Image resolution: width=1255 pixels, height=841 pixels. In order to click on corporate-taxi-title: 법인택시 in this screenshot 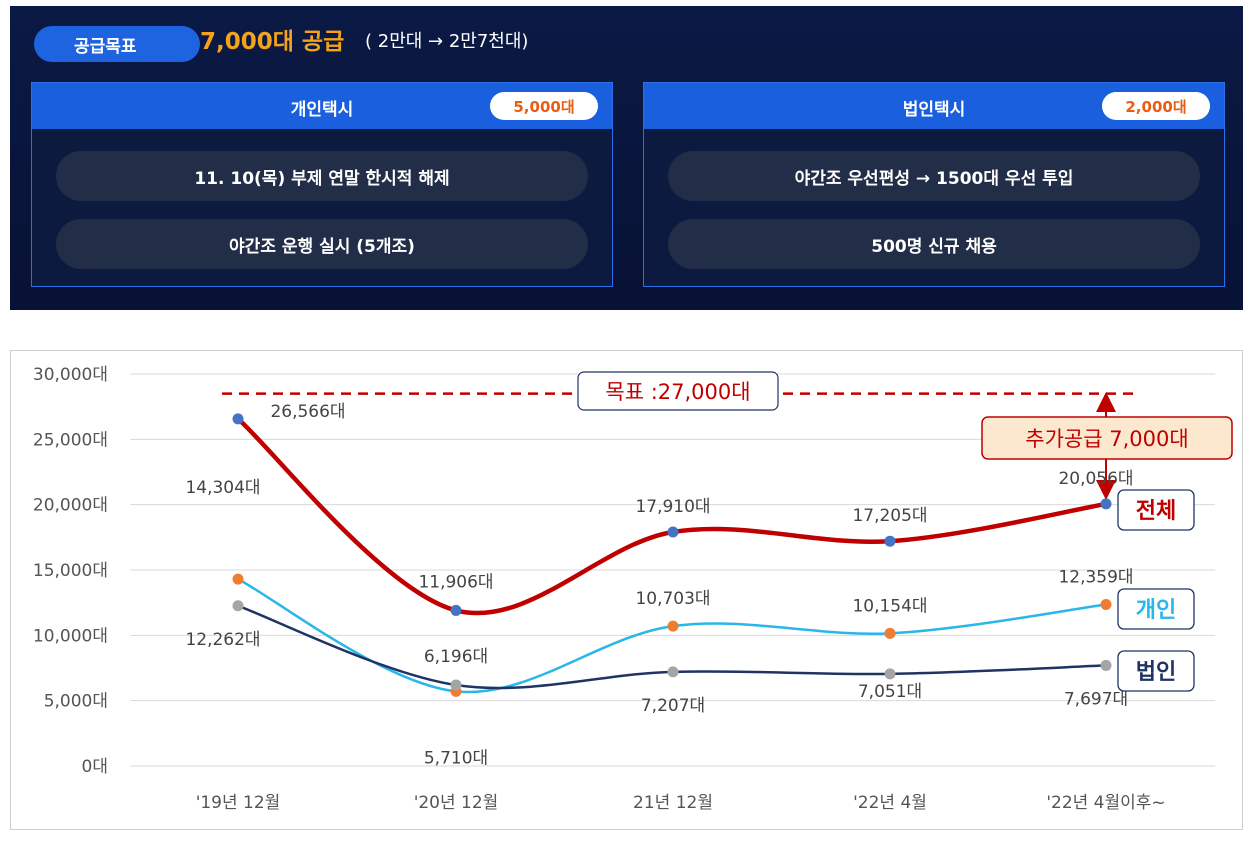, I will do `click(934, 110)`.